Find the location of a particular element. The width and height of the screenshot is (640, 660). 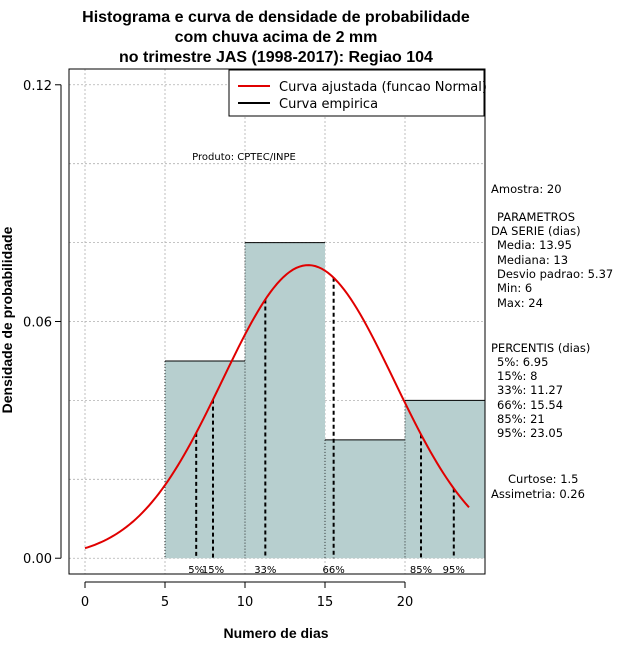

percentile-15: 15%: 8 is located at coordinates (517, 376).